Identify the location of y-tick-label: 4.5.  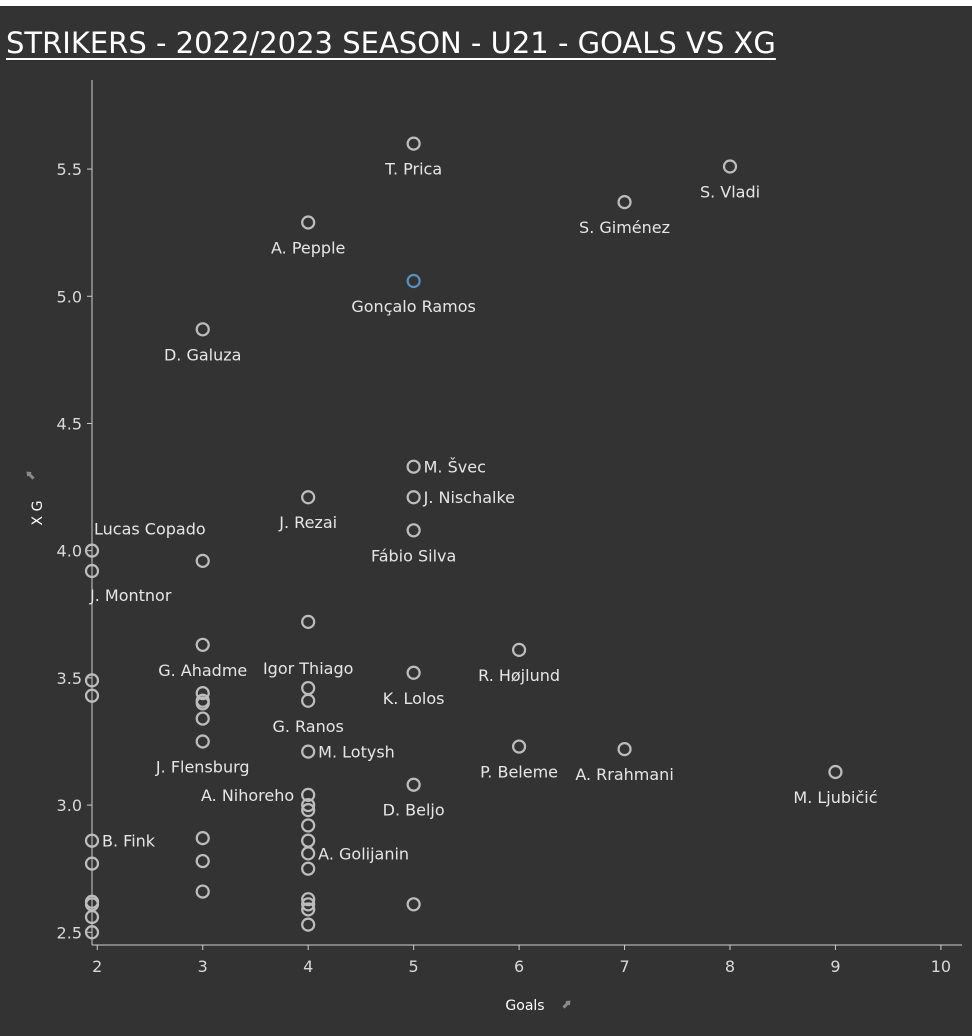
(69, 423).